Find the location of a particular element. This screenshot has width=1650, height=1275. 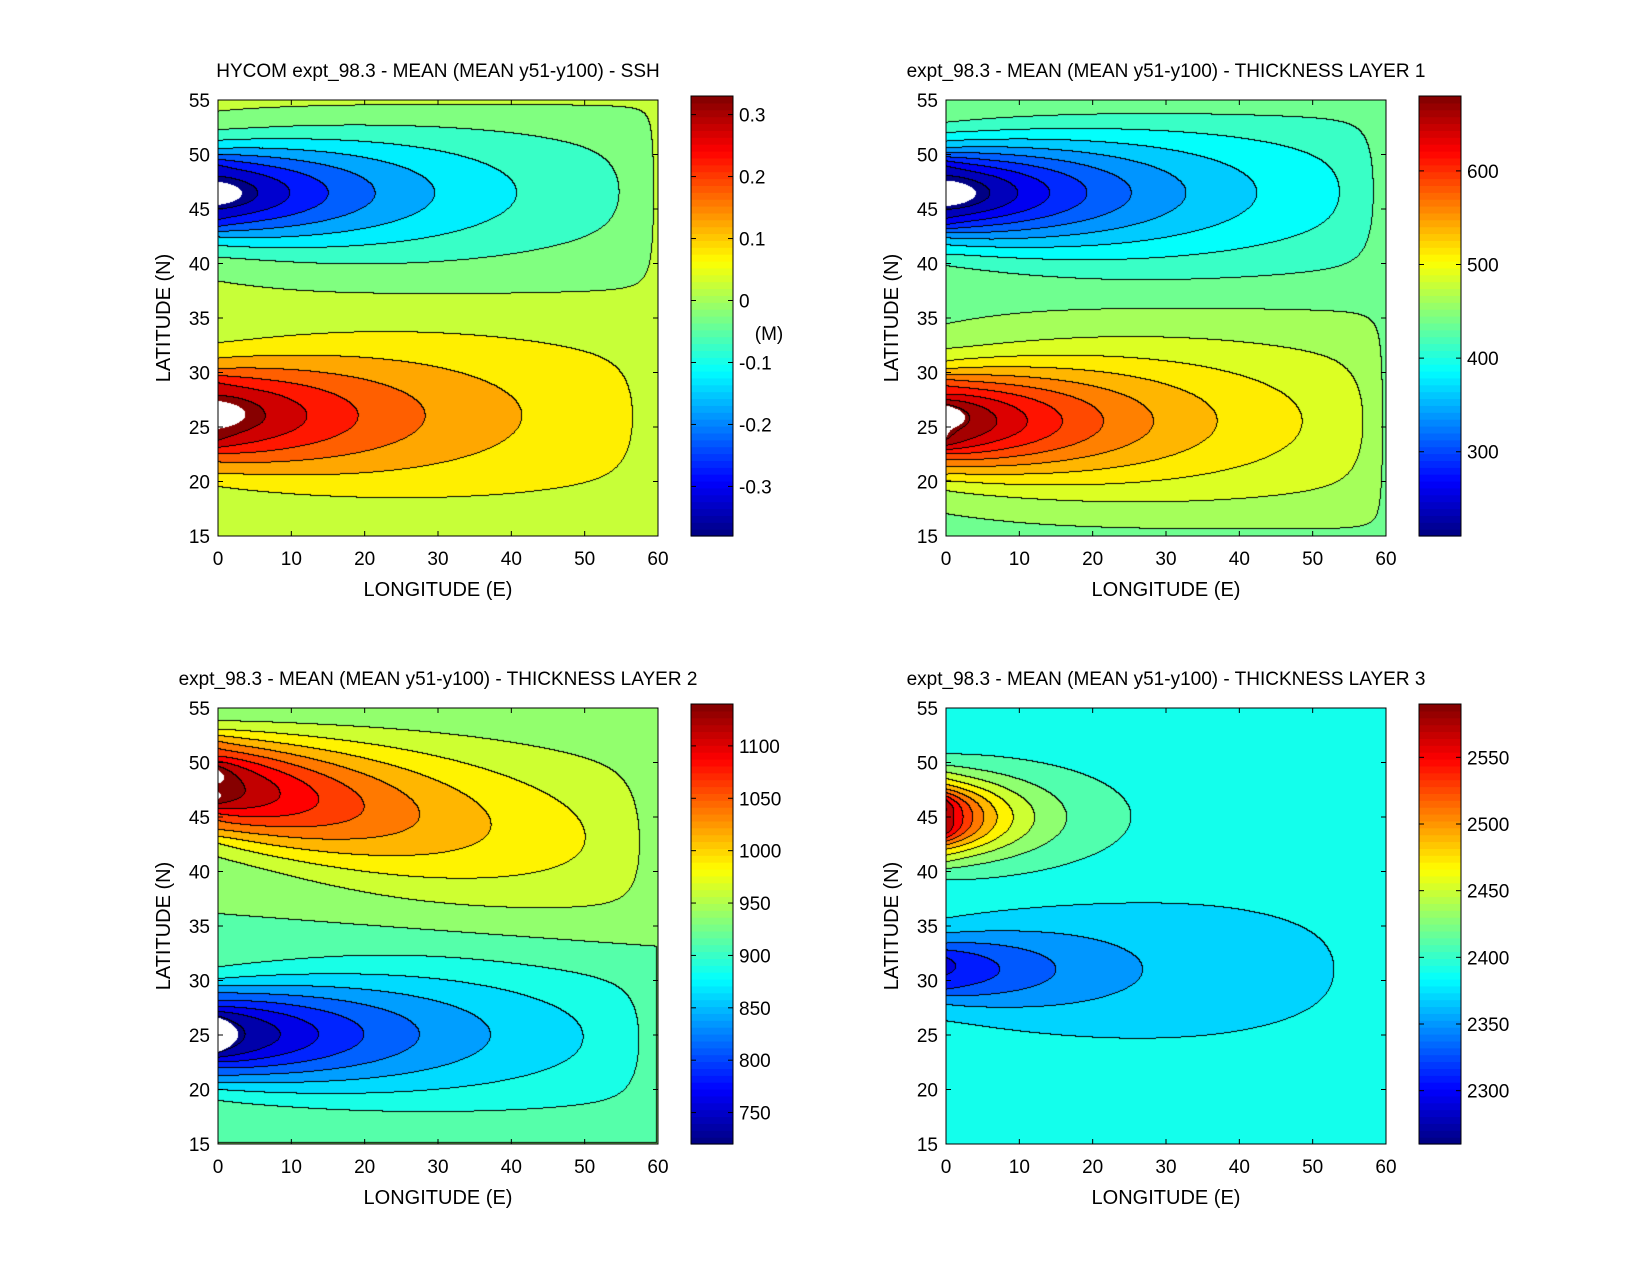

y-tick-label: 55 is located at coordinates (927, 101).